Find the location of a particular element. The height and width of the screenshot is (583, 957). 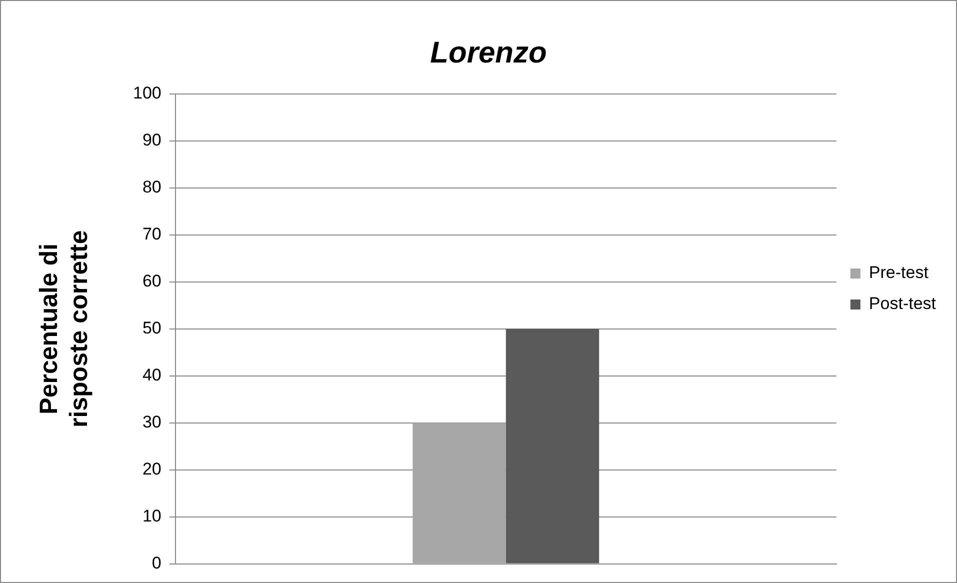

legend-label: Pre-test is located at coordinates (898, 272).